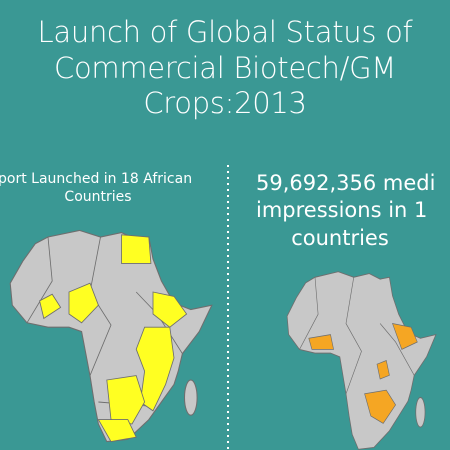 This screenshot has height=450, width=450. What do you see at coordinates (345, 183) in the screenshot?
I see `right-caption: 59,692,356 medi` at bounding box center [345, 183].